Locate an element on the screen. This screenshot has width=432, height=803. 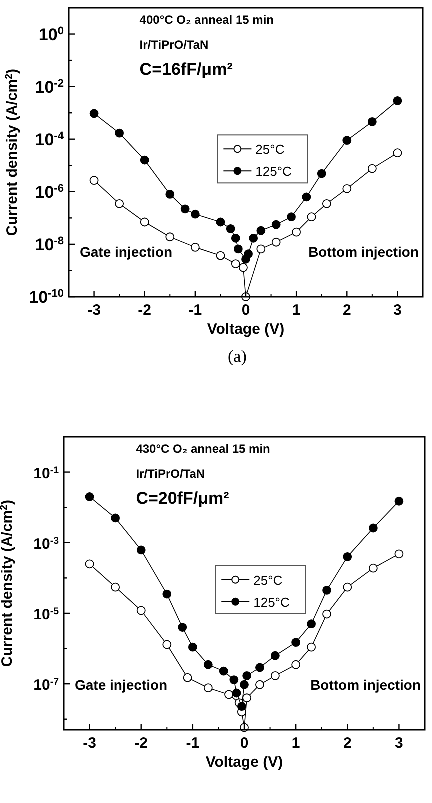
annotation: Bottom injection is located at coordinates (363, 252).